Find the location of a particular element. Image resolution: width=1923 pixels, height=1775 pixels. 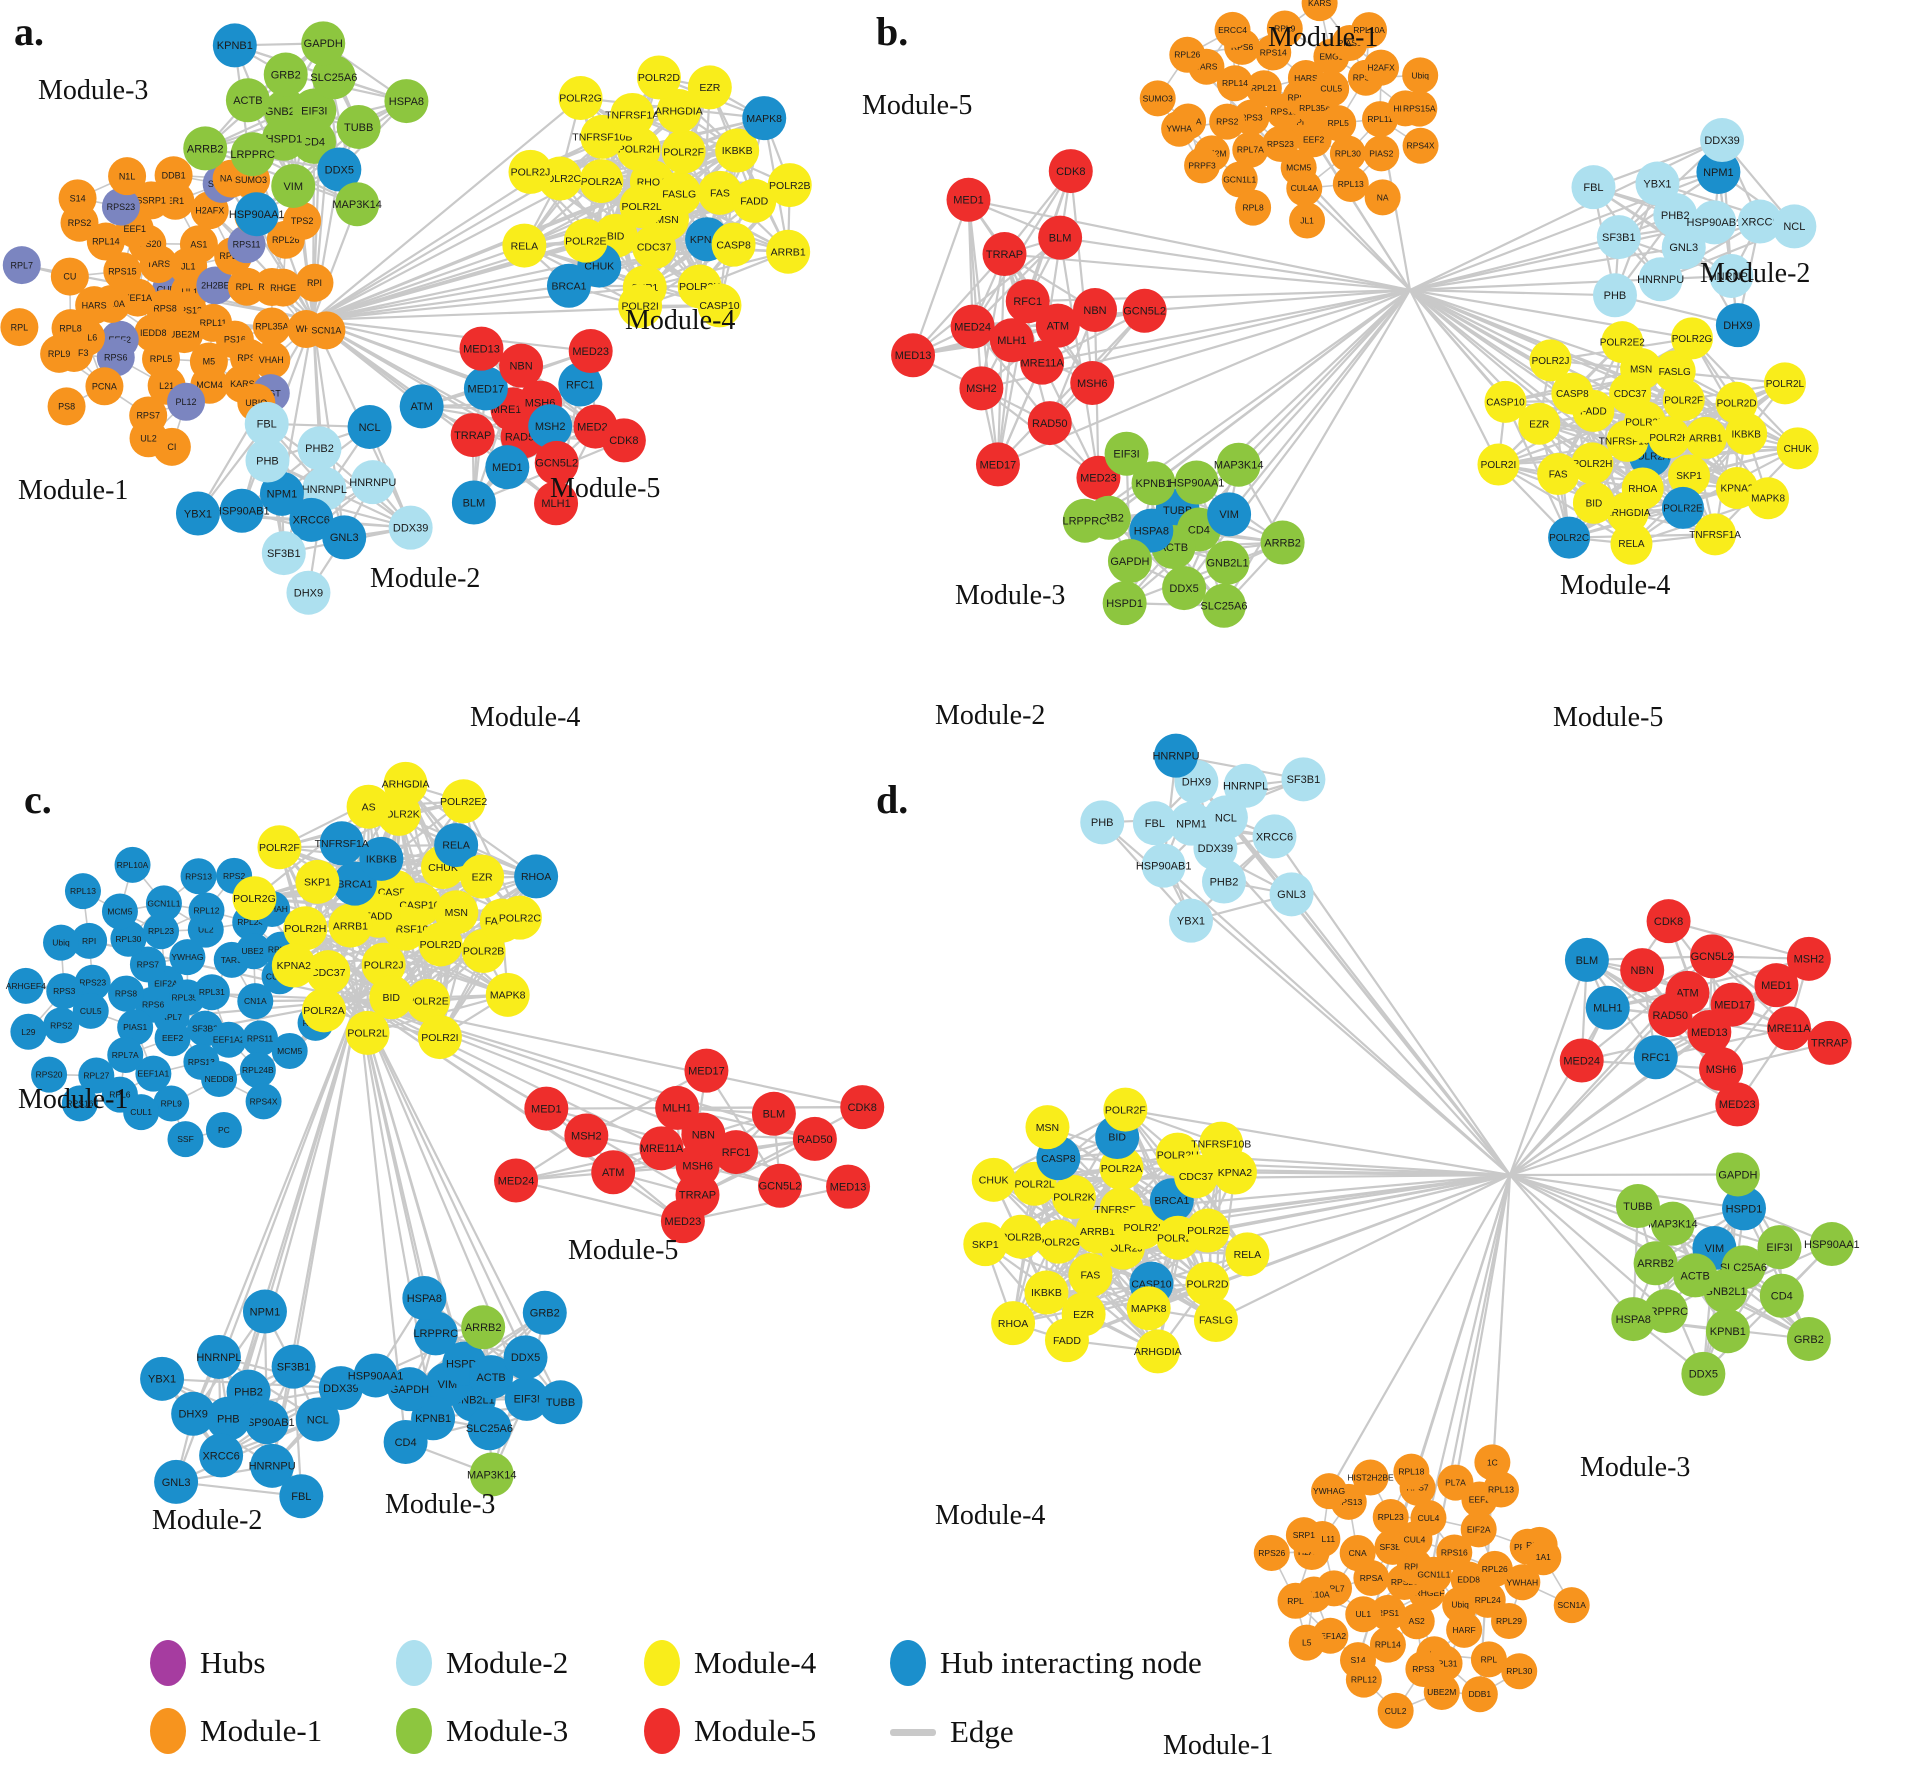

network-node: RPS20 is located at coordinates (49, 1074).